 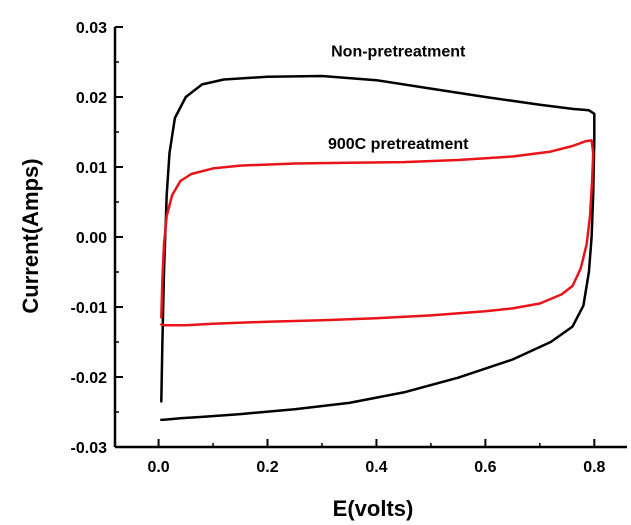 What do you see at coordinates (398, 97) in the screenshot?
I see `annotation-layer: Non-pretreatment 900C pretreatment` at bounding box center [398, 97].